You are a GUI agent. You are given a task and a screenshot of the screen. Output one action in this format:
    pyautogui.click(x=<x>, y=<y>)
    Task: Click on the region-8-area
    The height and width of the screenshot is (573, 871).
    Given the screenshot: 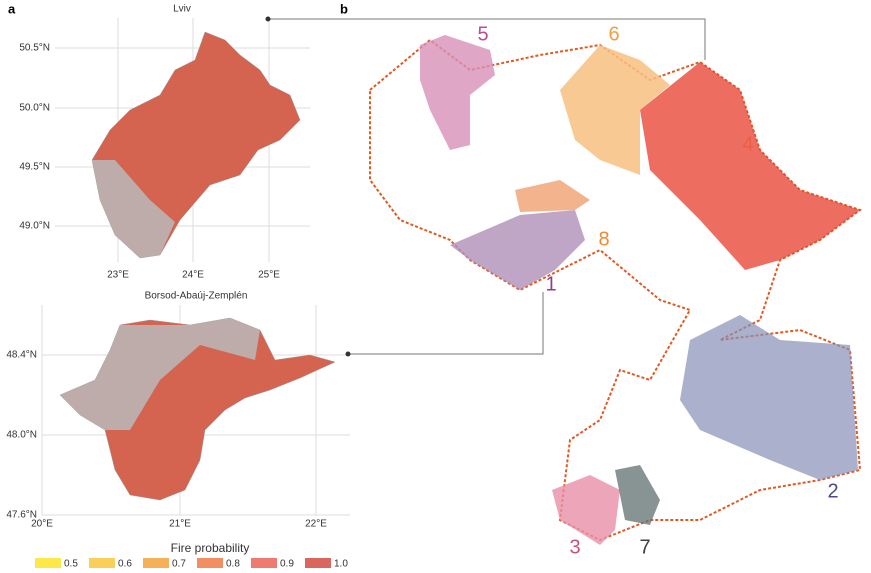 What is the action you would take?
    pyautogui.click(x=552, y=196)
    